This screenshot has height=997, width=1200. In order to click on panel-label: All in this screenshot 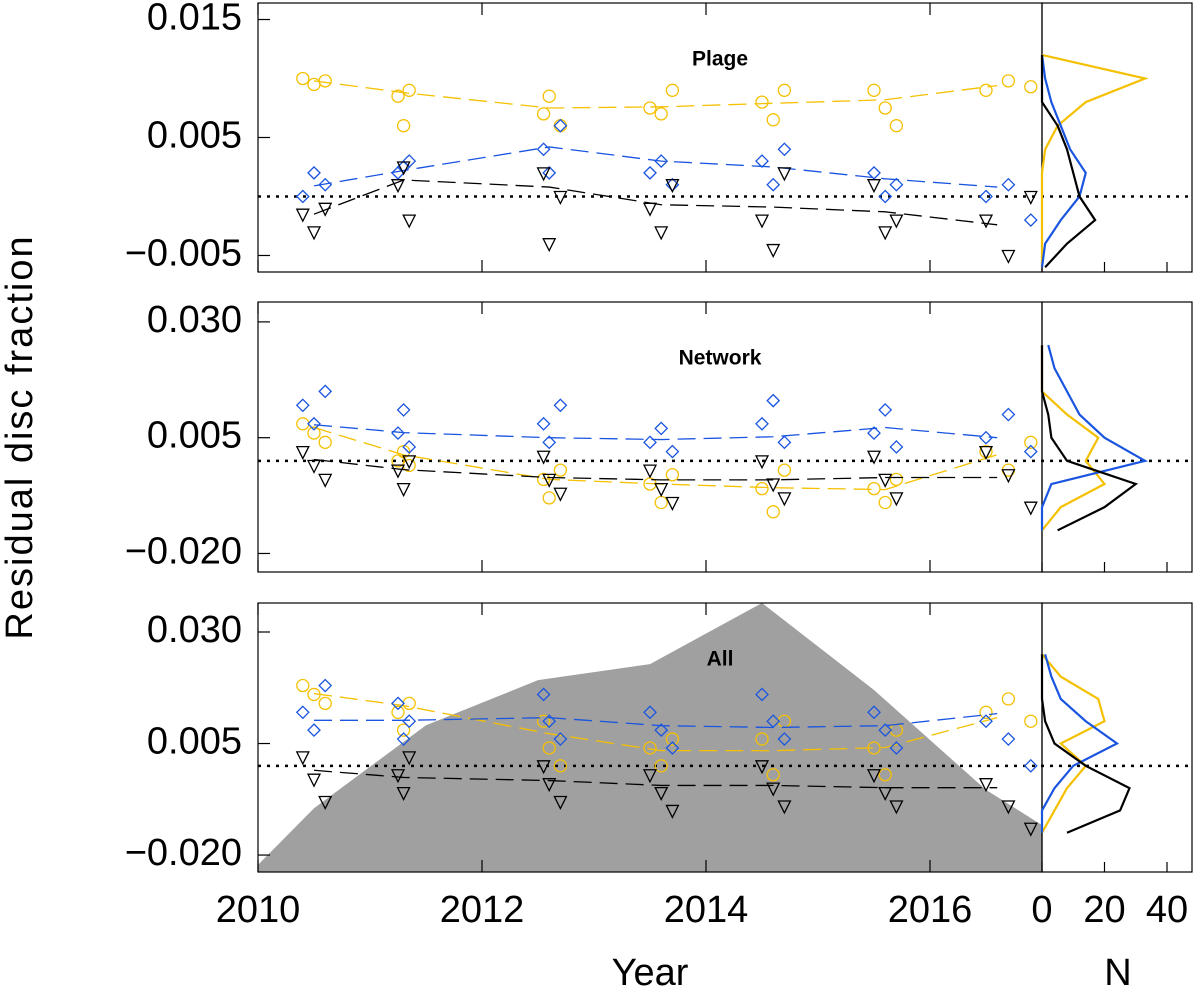, I will do `click(720, 659)`.